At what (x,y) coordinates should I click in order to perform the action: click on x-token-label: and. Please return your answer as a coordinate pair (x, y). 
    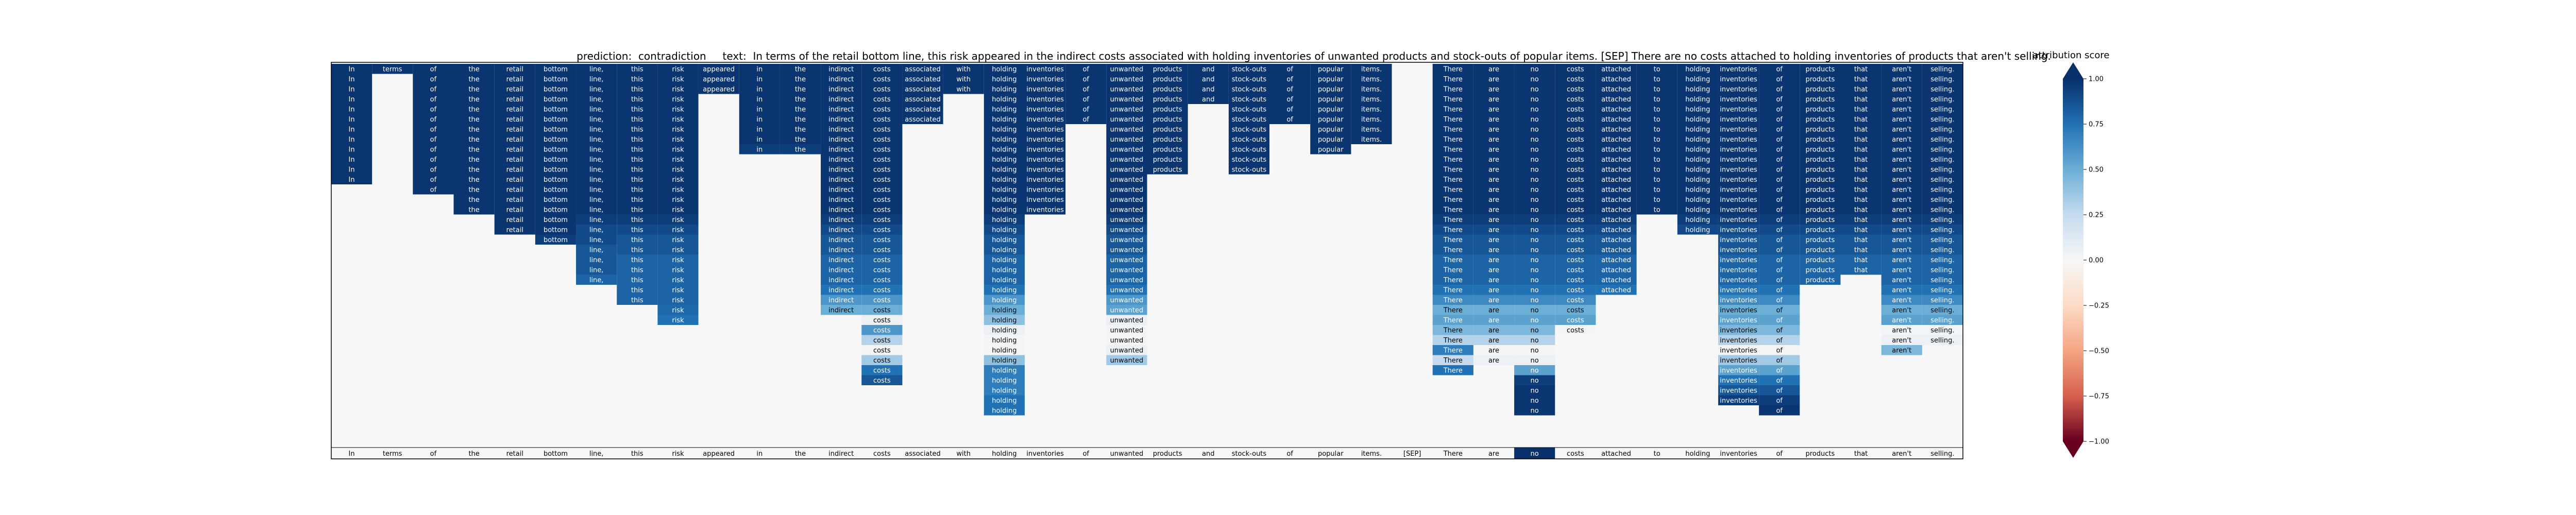
    Looking at the image, I should click on (1208, 454).